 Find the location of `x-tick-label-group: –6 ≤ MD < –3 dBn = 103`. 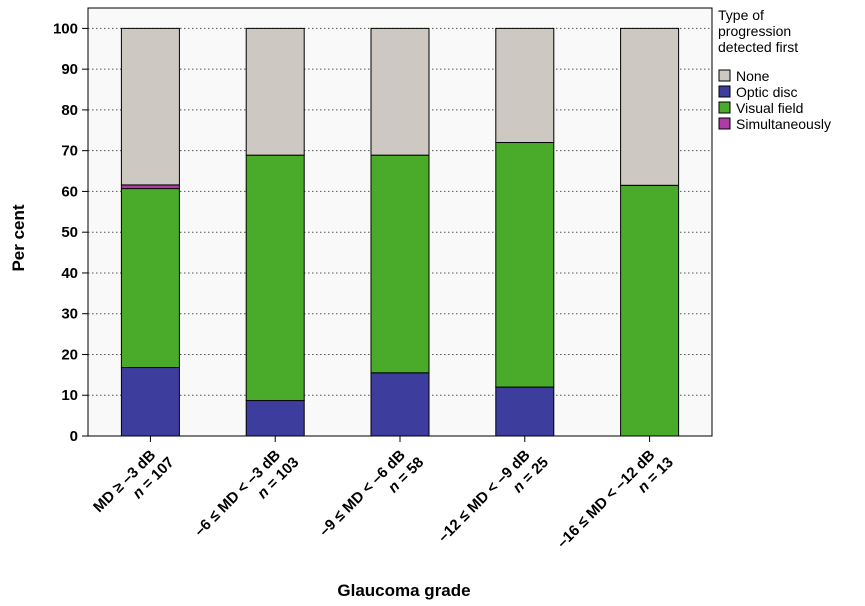

x-tick-label-group: –6 ≤ MD < –3 dBn = 103 is located at coordinates (246, 493).